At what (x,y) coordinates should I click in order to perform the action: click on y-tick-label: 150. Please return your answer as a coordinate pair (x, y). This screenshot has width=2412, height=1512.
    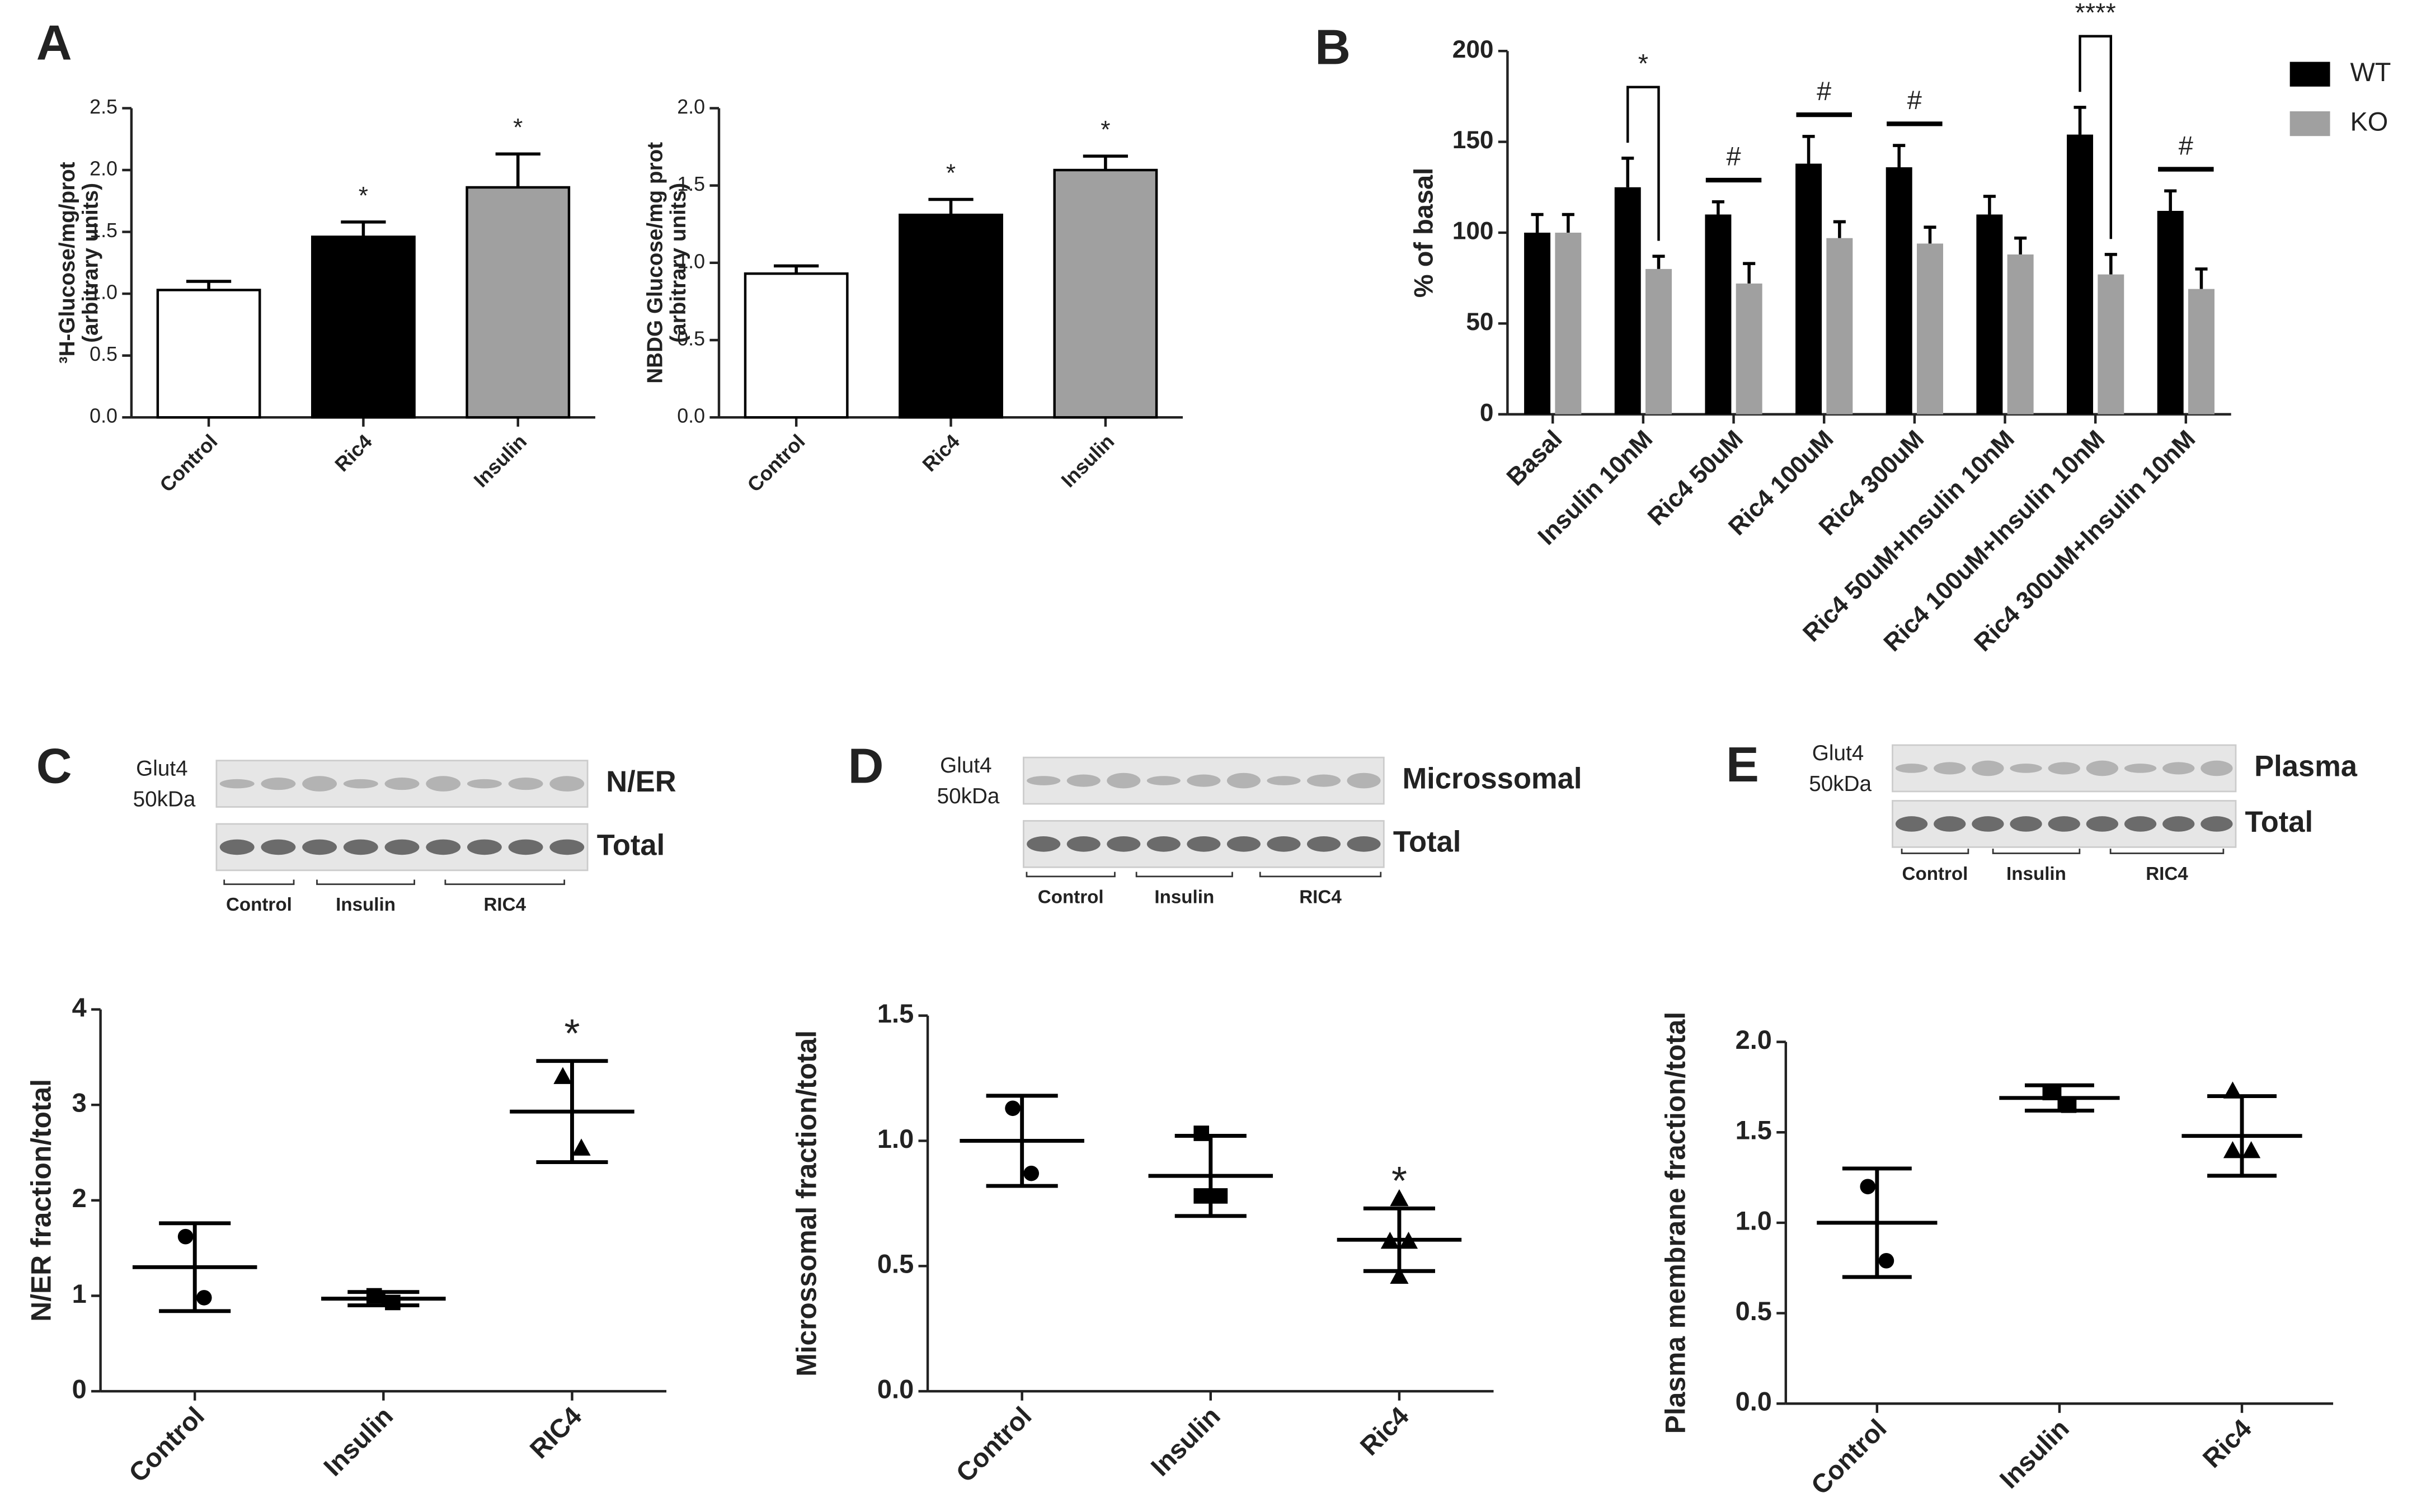
    Looking at the image, I should click on (1473, 140).